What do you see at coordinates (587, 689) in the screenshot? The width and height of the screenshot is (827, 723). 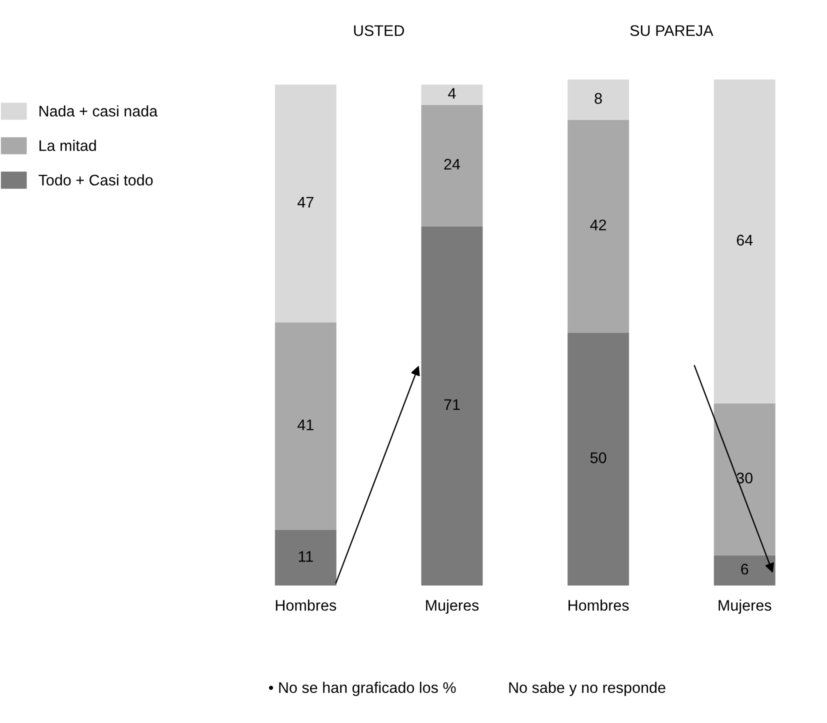 I see `text: No sabe y no responde` at bounding box center [587, 689].